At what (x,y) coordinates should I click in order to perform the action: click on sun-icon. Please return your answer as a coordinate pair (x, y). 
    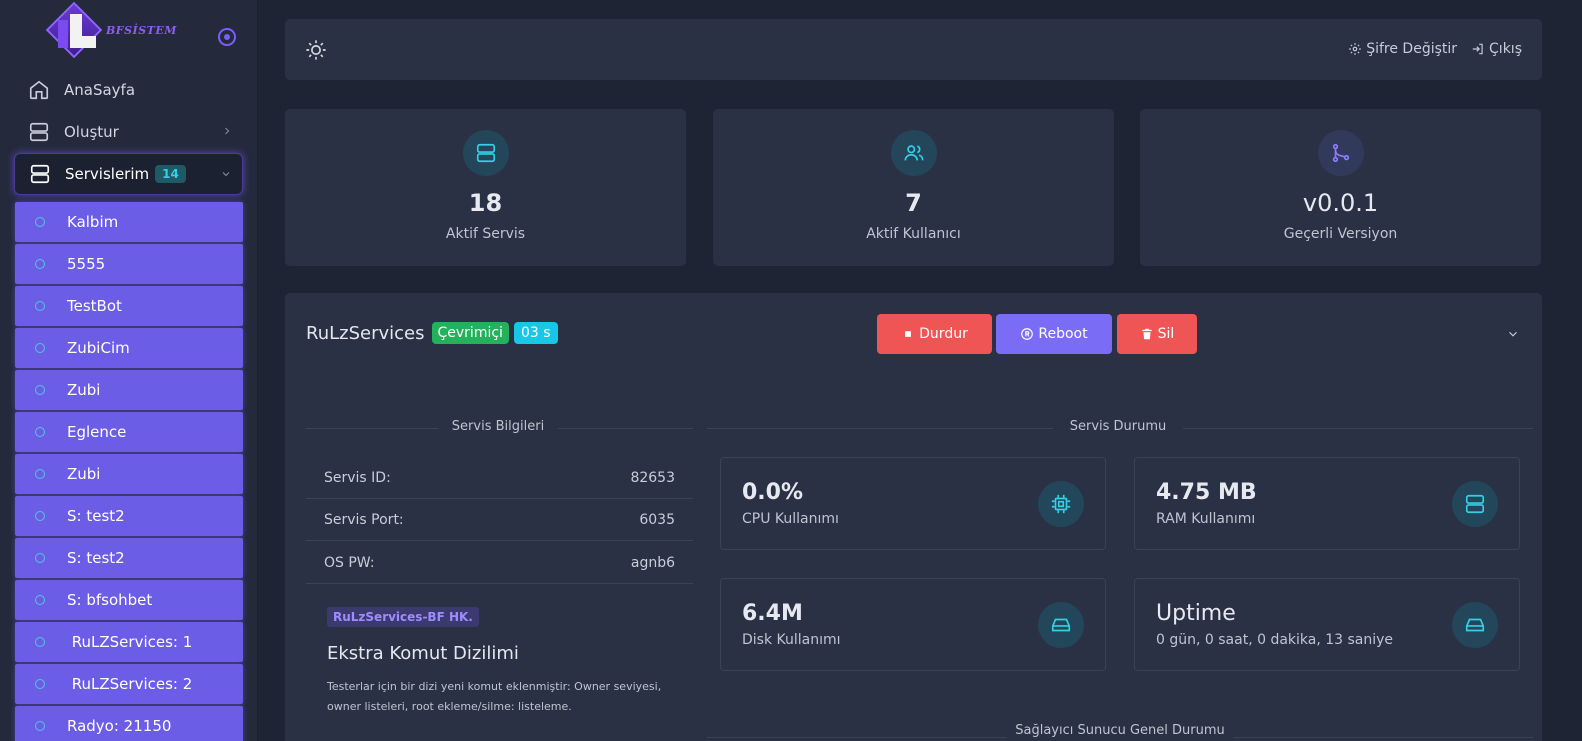
    Looking at the image, I should click on (316, 50).